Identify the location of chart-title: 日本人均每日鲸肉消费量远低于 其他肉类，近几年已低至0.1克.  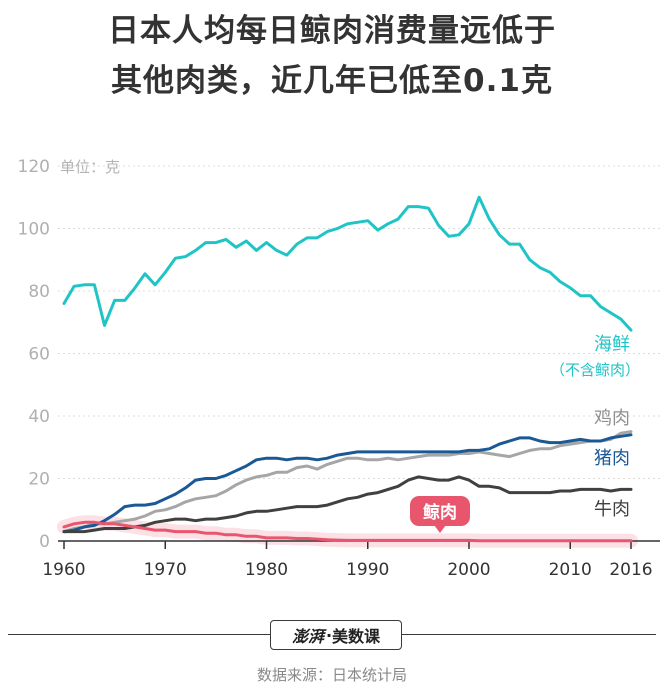
(332, 56).